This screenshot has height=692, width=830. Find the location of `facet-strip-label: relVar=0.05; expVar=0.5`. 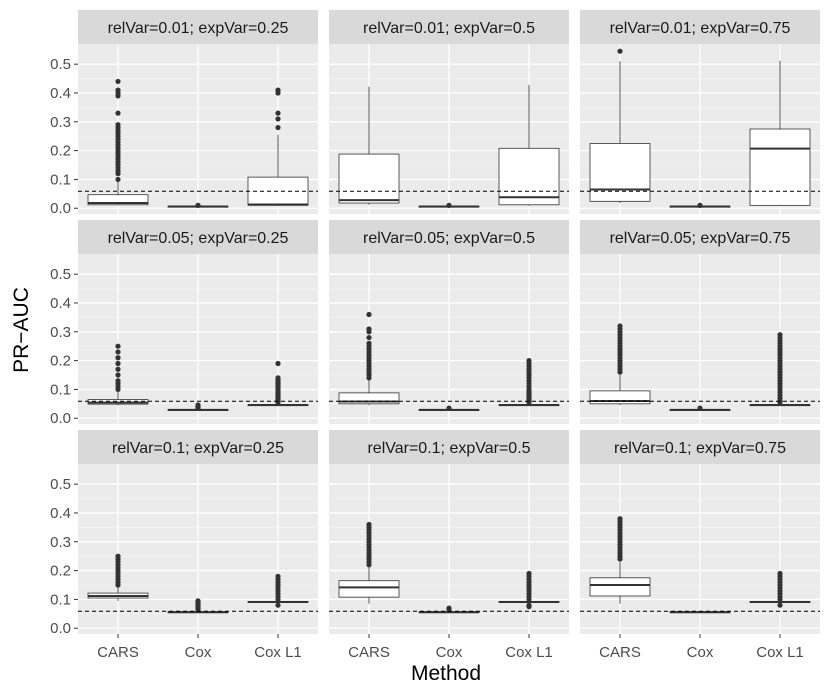

facet-strip-label: relVar=0.05; expVar=0.5 is located at coordinates (449, 238).